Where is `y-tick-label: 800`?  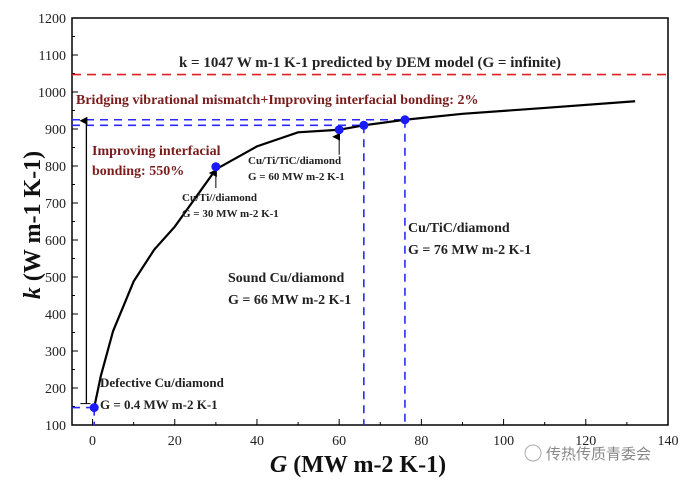 y-tick-label: 800 is located at coordinates (55, 167).